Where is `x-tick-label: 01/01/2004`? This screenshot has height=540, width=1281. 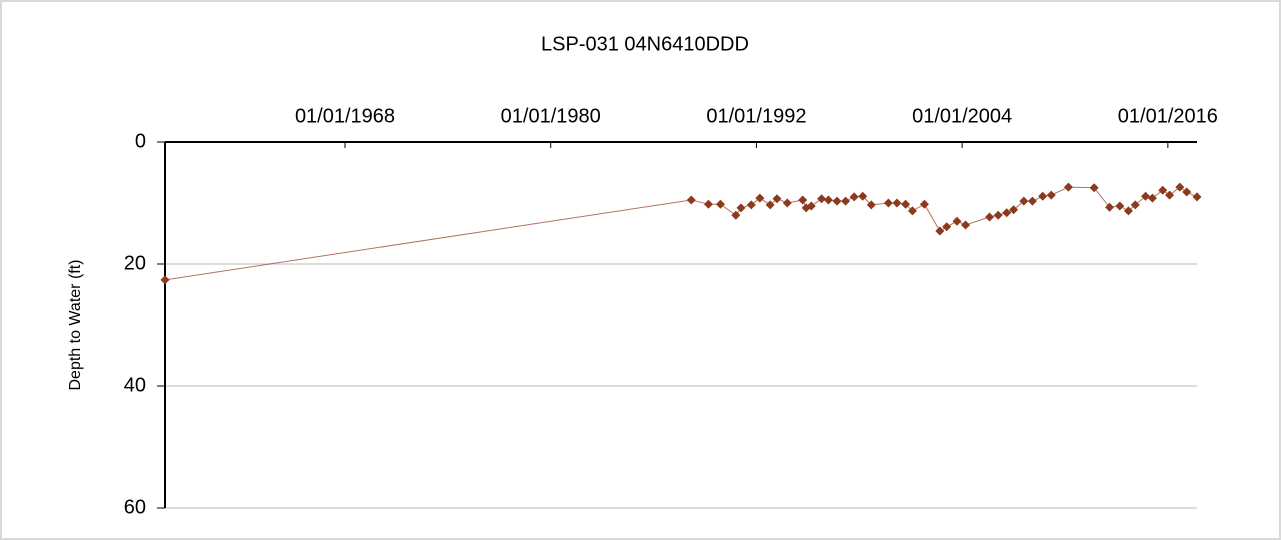
x-tick-label: 01/01/2004 is located at coordinates (962, 116).